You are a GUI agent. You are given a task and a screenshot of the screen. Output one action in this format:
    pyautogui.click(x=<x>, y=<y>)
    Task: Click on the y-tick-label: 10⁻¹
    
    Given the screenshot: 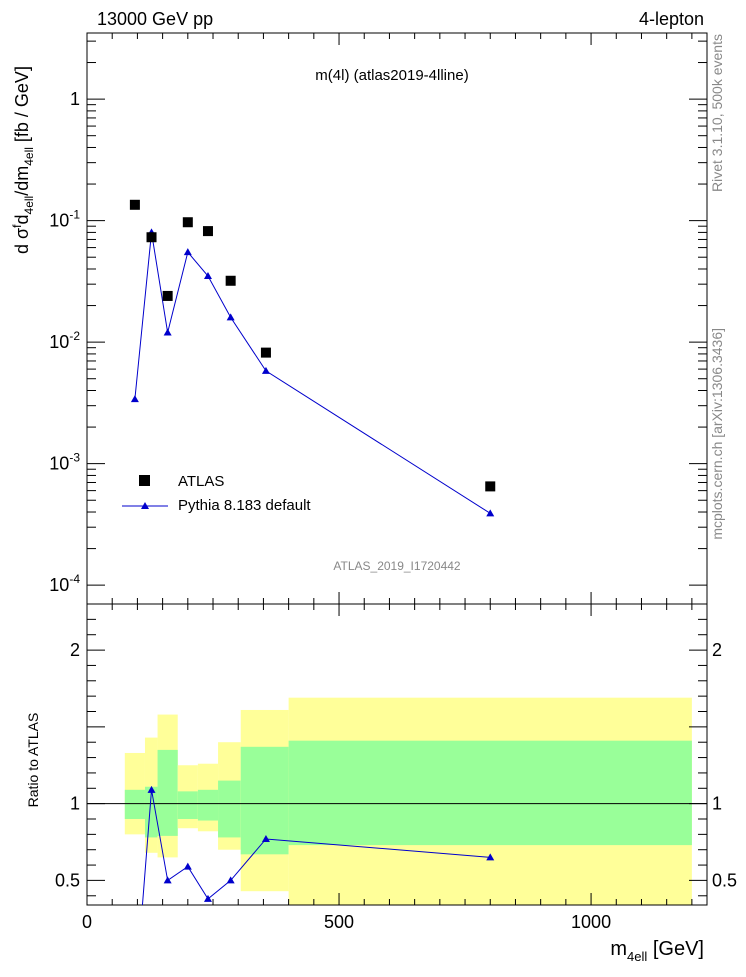 What is the action you would take?
    pyautogui.click(x=64, y=219)
    